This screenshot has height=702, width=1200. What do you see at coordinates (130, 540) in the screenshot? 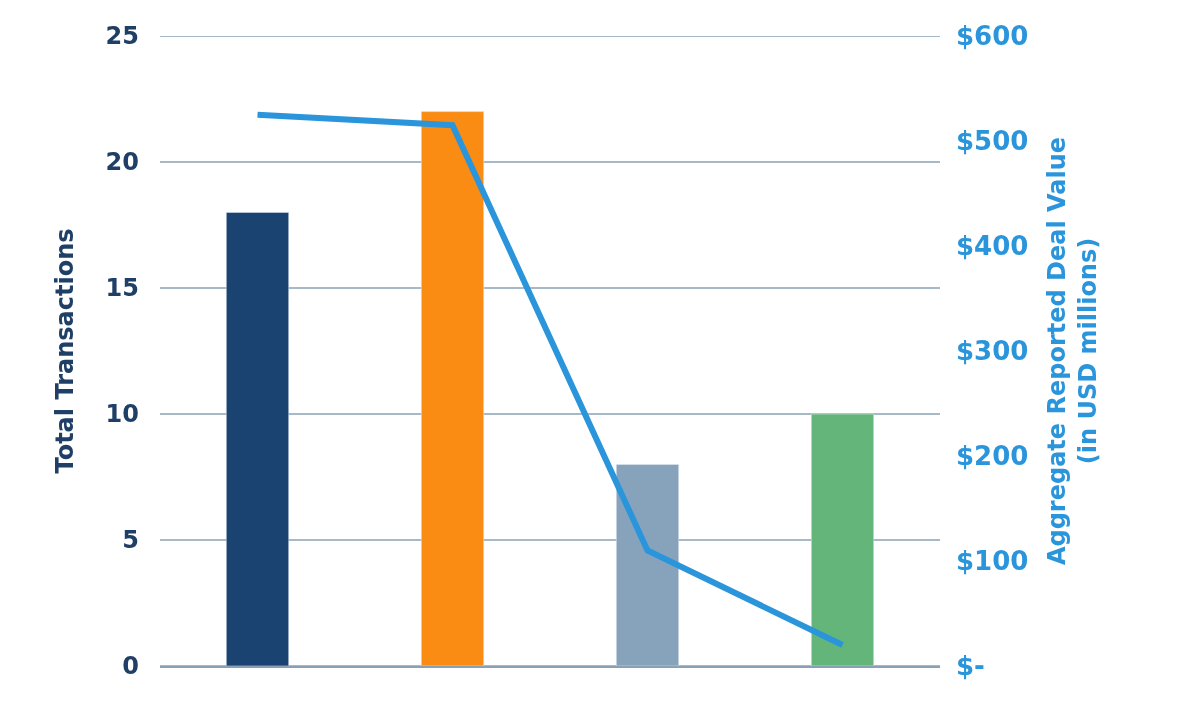
I see `y-tick-label: 5` at bounding box center [130, 540].